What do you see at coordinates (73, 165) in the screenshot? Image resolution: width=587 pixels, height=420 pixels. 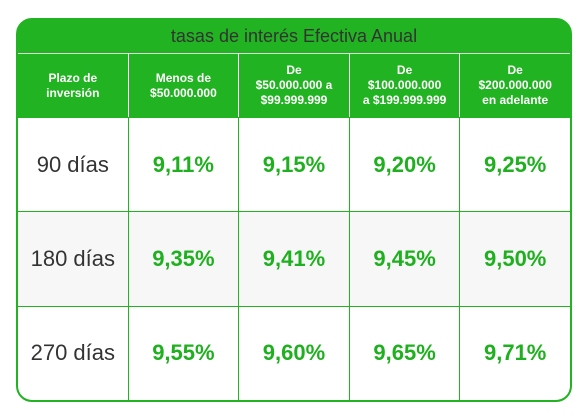 I see `term-label: 90 días` at bounding box center [73, 165].